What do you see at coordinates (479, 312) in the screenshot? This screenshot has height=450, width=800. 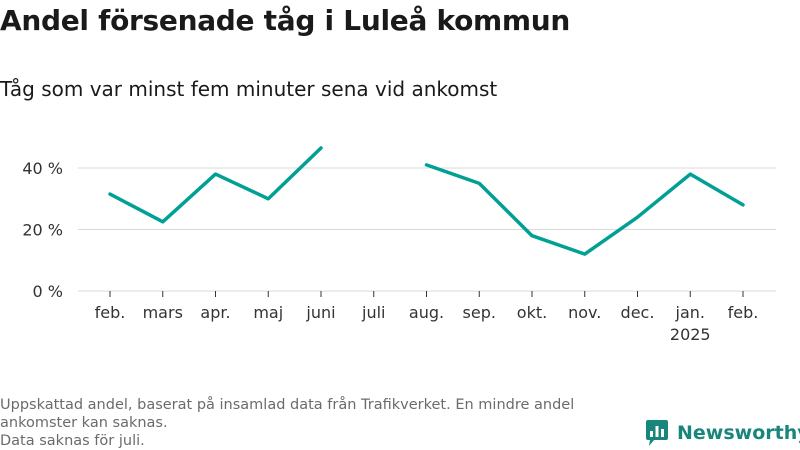 I see `x-tick-label: sep.` at bounding box center [479, 312].